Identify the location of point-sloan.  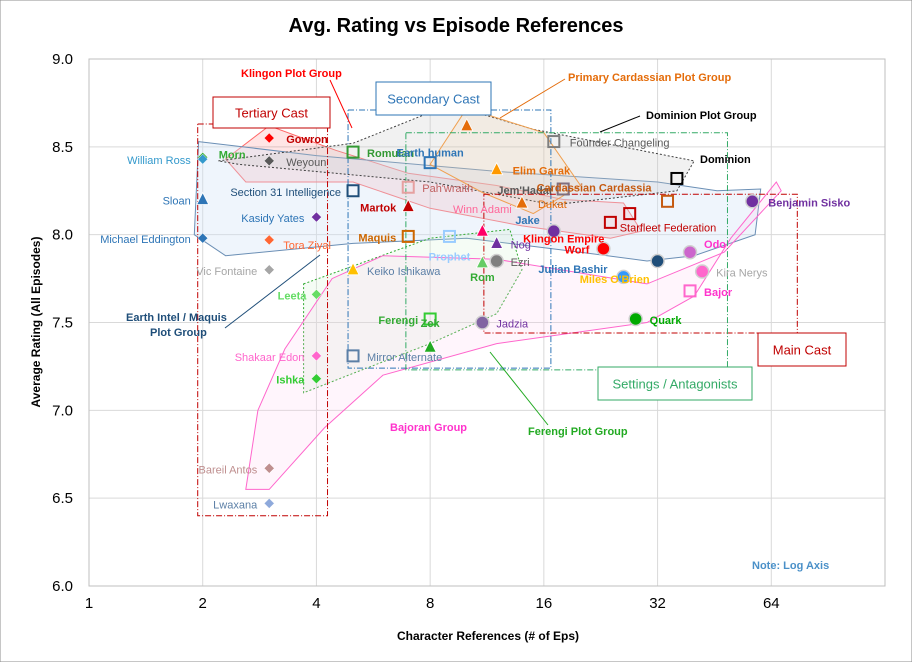
(203, 198).